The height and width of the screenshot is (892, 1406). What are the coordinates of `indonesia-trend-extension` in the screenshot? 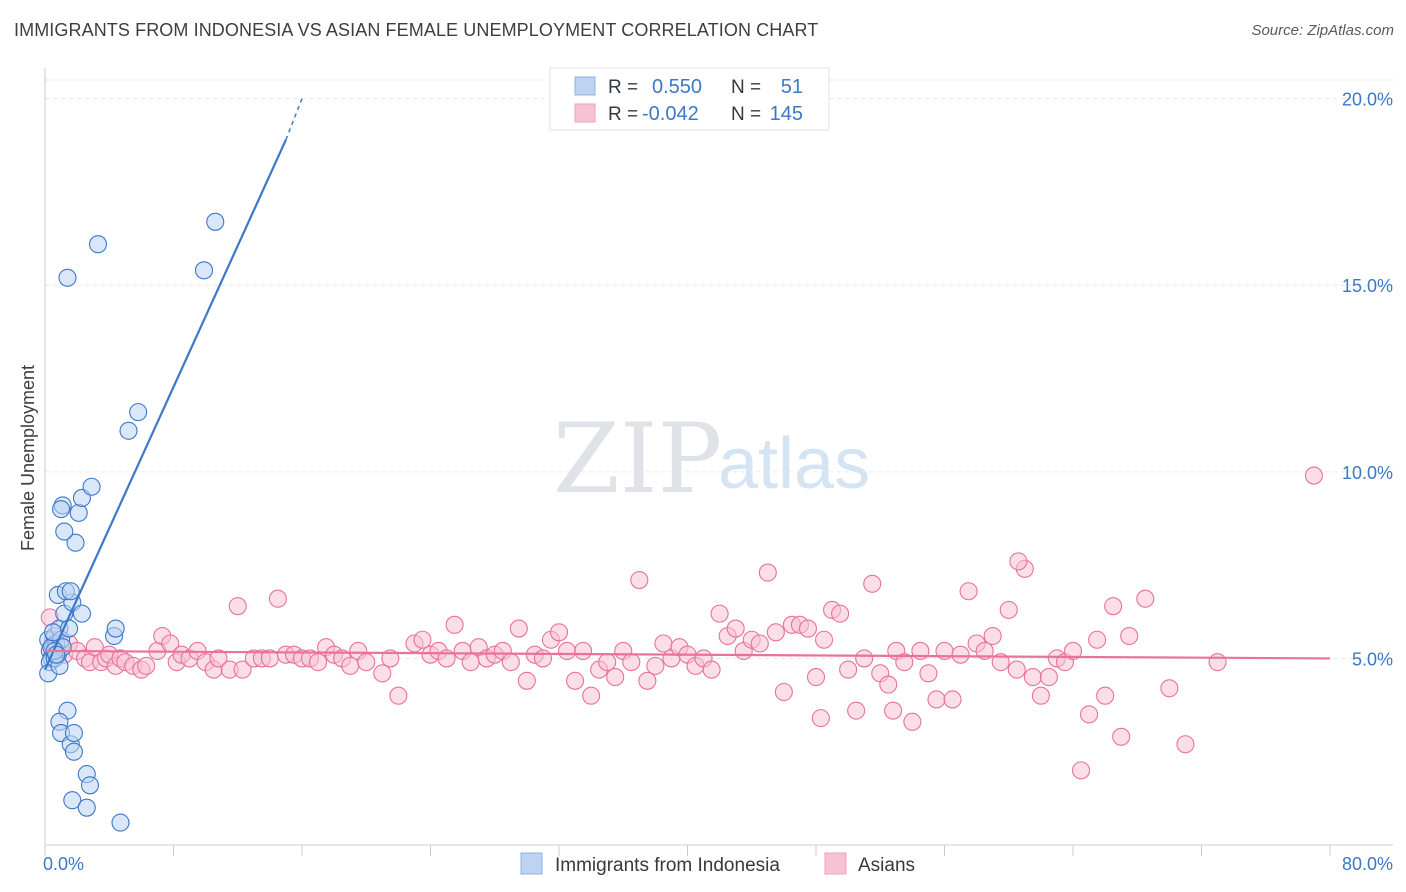 It's located at (294, 119).